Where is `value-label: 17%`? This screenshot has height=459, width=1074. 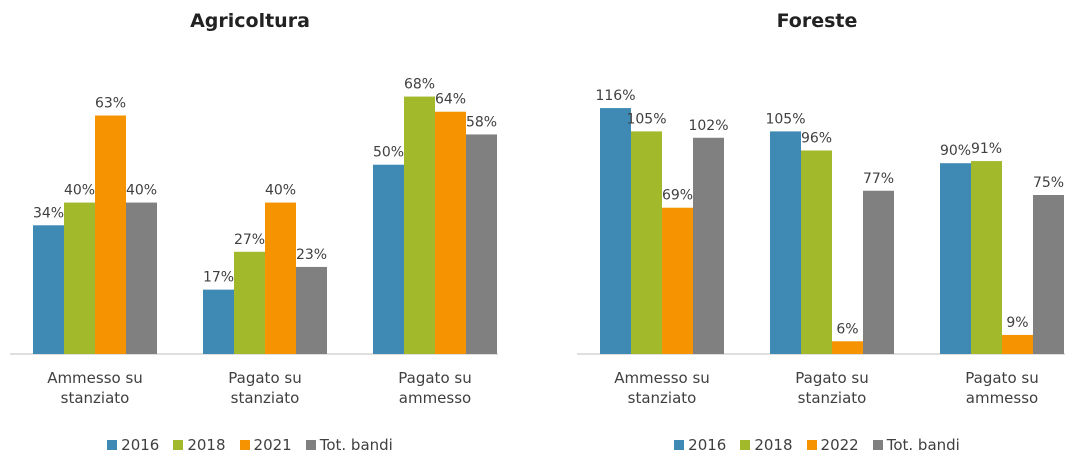
value-label: 17% is located at coordinates (218, 278).